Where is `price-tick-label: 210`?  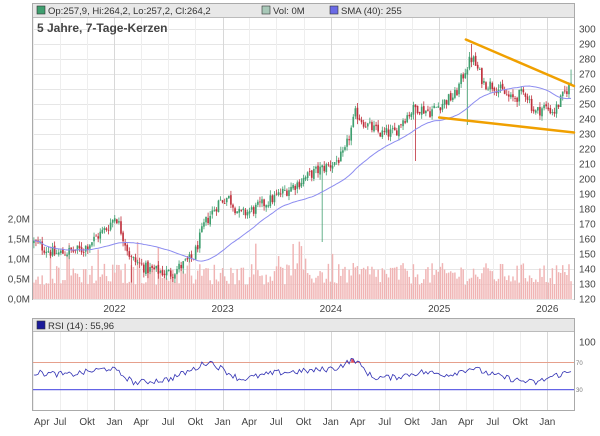 price-tick-label: 210 is located at coordinates (587, 165).